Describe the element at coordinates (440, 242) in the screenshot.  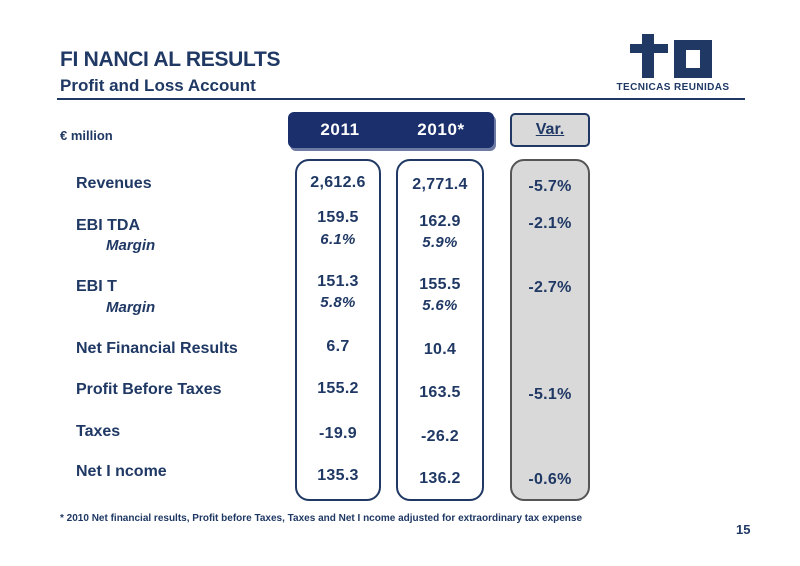
I see `cell-ebitda-margin-2010: 5.9%` at that location.